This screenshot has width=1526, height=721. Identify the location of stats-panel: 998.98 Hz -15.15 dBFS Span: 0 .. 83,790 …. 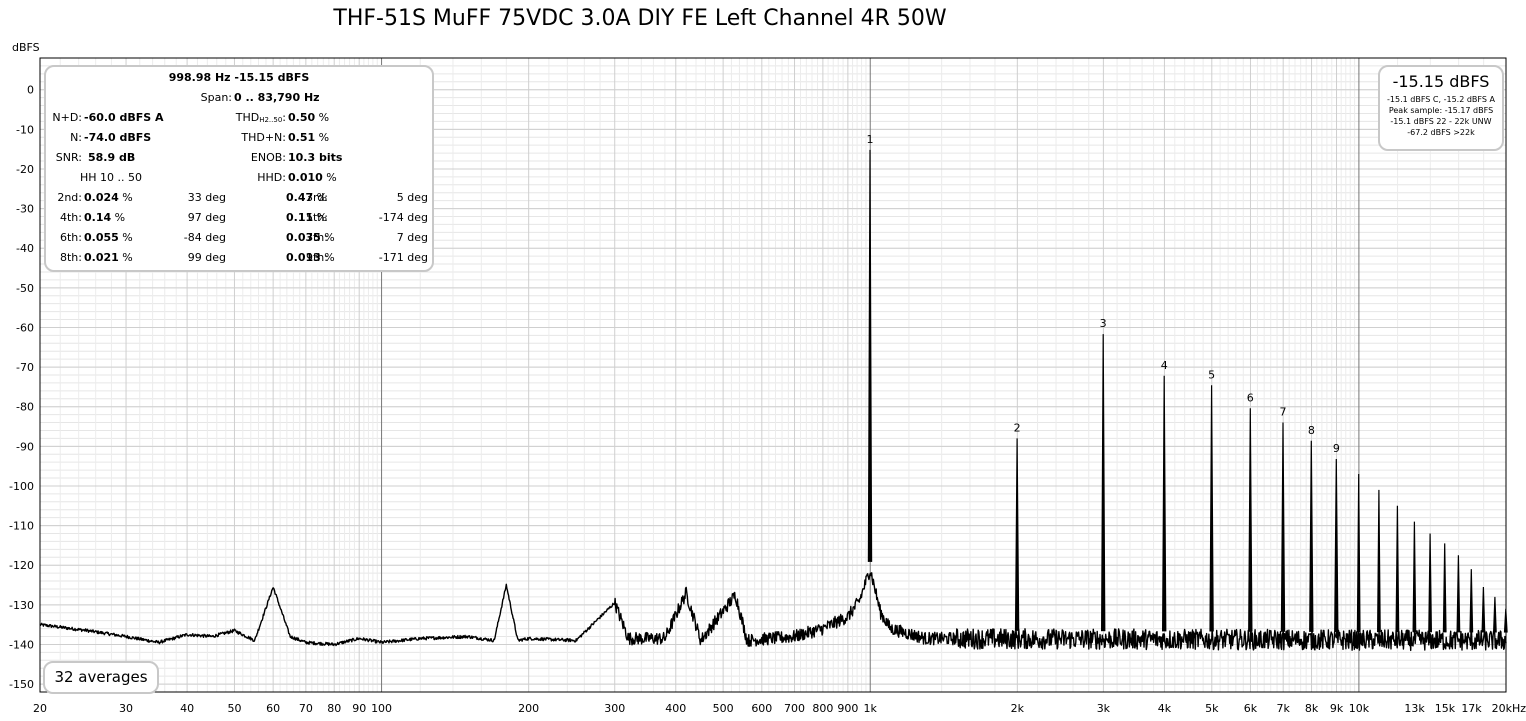
(239, 168).